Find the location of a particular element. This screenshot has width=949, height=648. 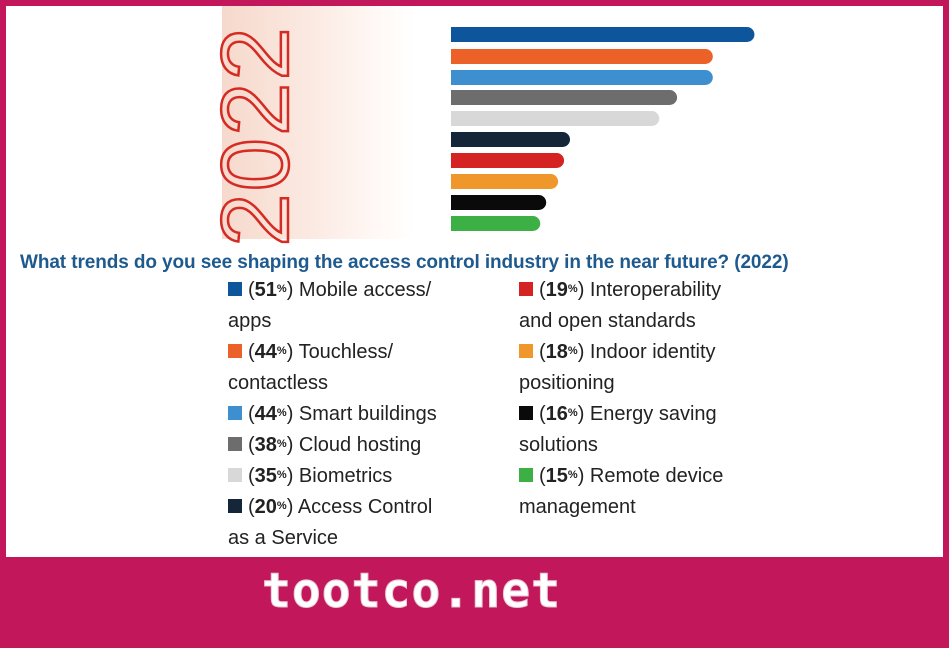

legend-label-cont: solutions is located at coordinates (558, 445).